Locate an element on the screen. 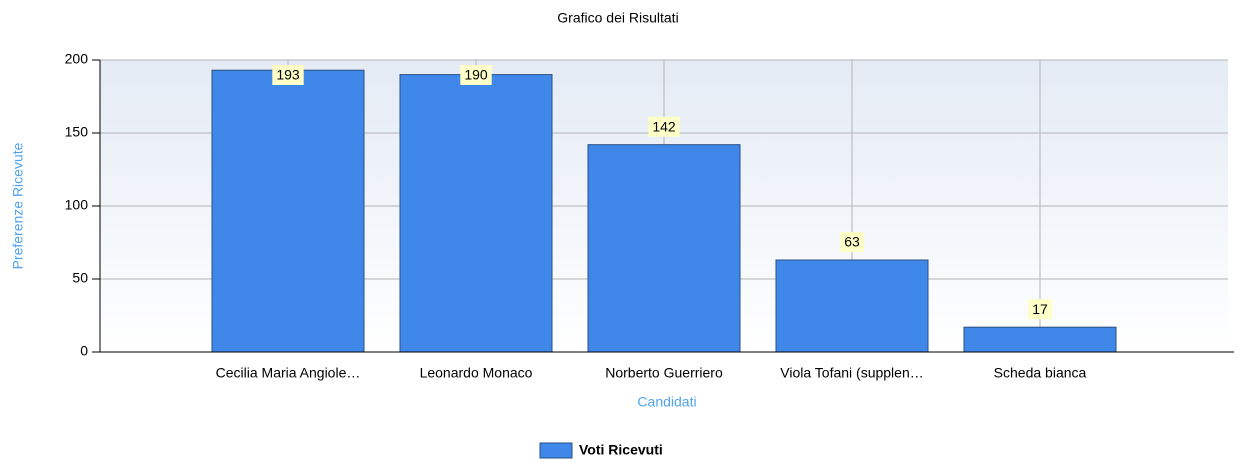 The width and height of the screenshot is (1236, 466). y-tick-label: 100 is located at coordinates (77, 205).